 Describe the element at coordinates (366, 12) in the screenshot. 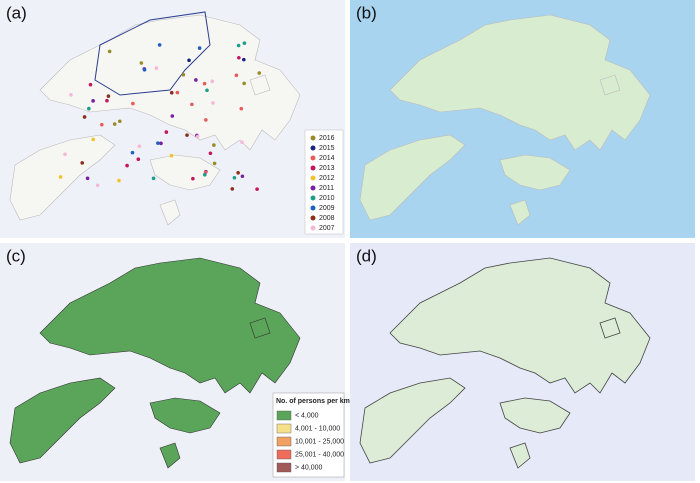

I see `panel-label: (b)` at that location.